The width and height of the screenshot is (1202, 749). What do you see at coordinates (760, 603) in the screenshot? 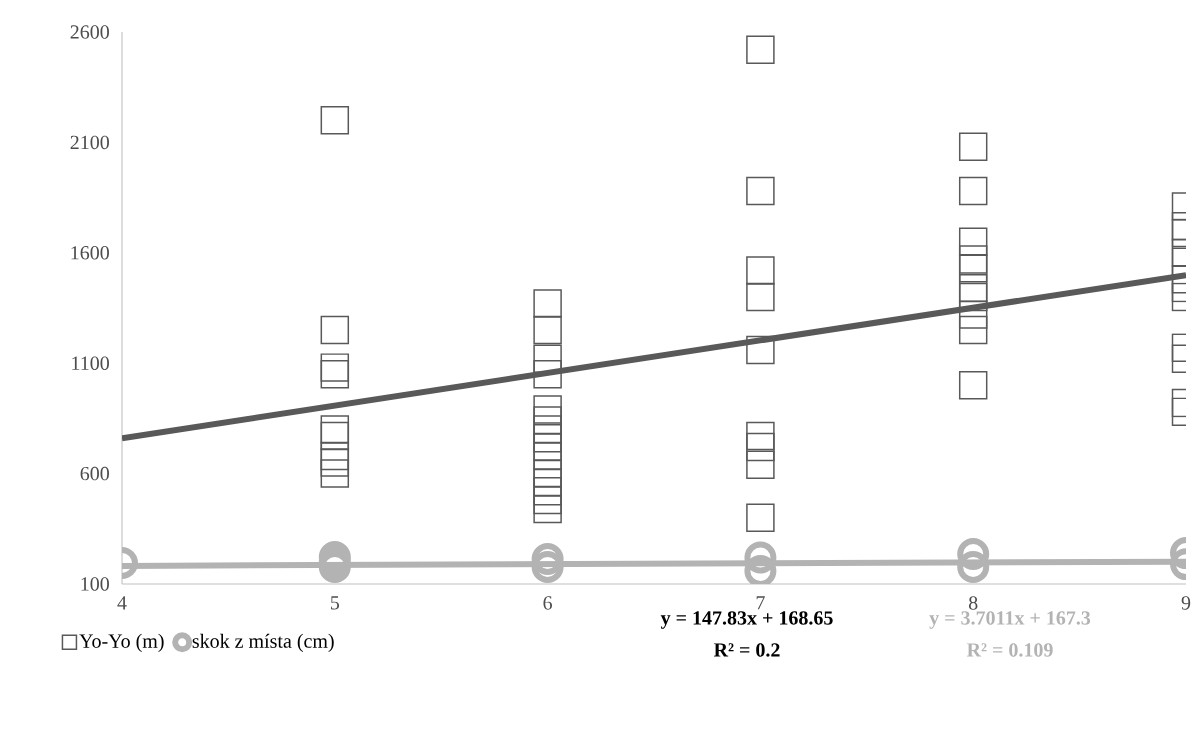
I see `x-tick-label: 7` at bounding box center [760, 603].